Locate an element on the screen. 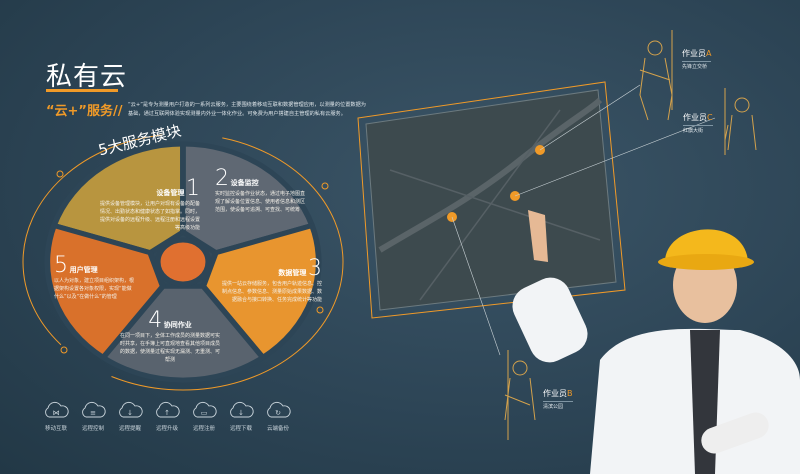 The width and height of the screenshot is (800, 474). worker-c-label: 作业员C 红旗大街 is located at coordinates (698, 123).